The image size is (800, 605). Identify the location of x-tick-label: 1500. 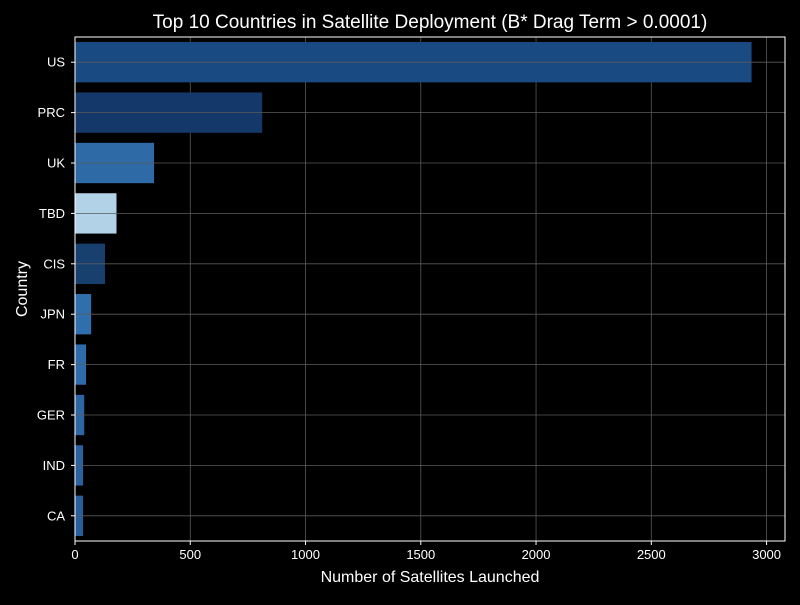
(420, 554).